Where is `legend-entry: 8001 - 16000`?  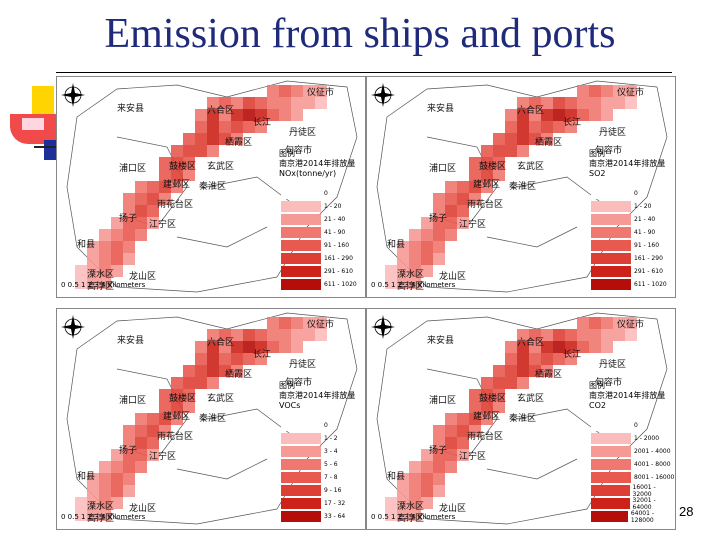 legend-entry: 8001 - 16000 is located at coordinates (633, 477).